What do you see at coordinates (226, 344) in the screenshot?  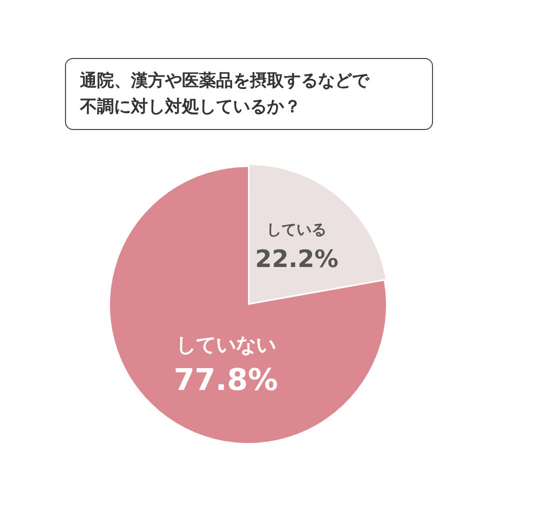 I see `slice-label: していない` at bounding box center [226, 344].